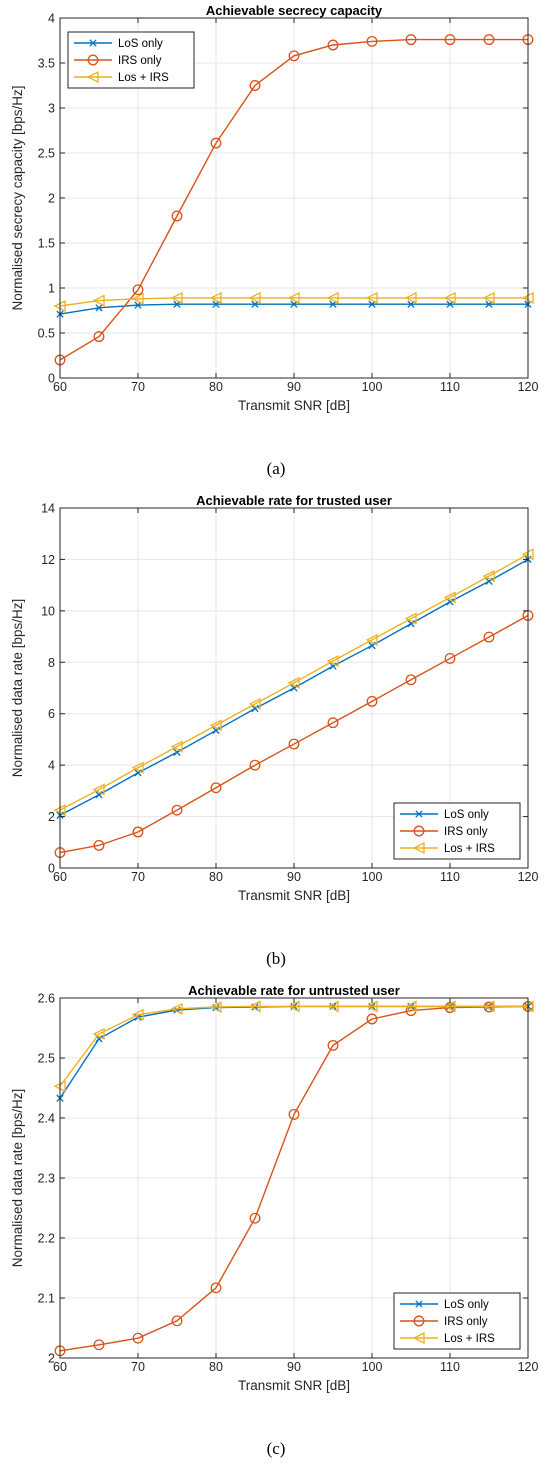  I want to click on y-tick-label: 3, so click(51, 109).